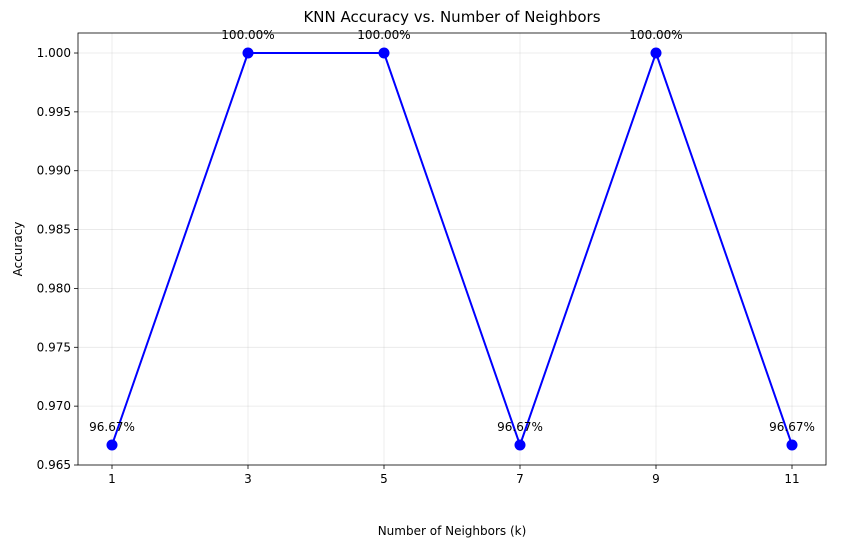 This screenshot has width=863, height=547. I want to click on x-tick-label: 9, so click(656, 479).